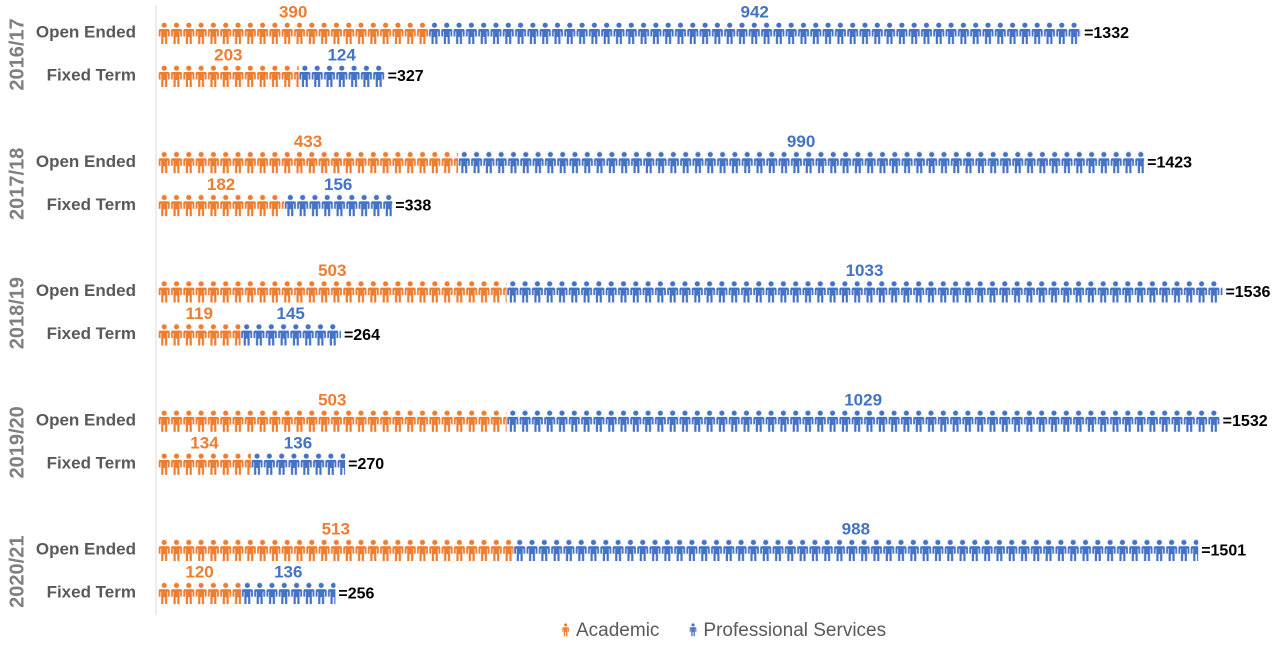  What do you see at coordinates (865, 270) in the screenshot?
I see `value-label: 1033` at bounding box center [865, 270].